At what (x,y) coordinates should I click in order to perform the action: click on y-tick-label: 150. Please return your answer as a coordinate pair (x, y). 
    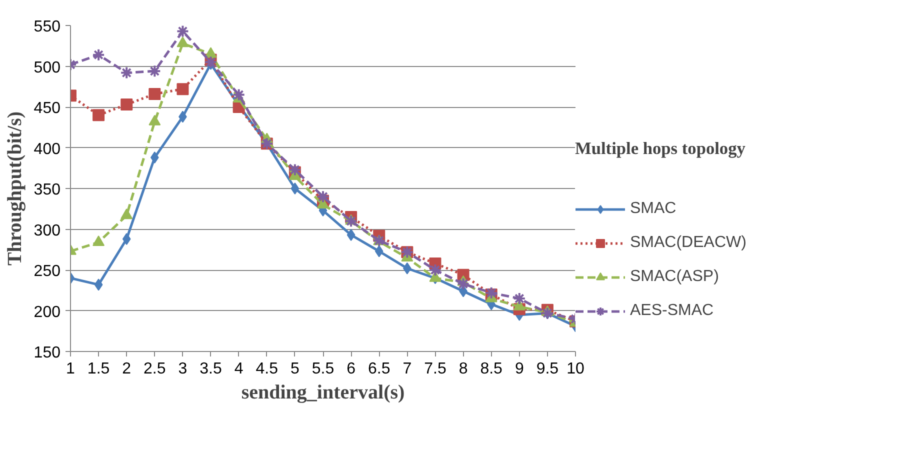
    Looking at the image, I should click on (47, 353).